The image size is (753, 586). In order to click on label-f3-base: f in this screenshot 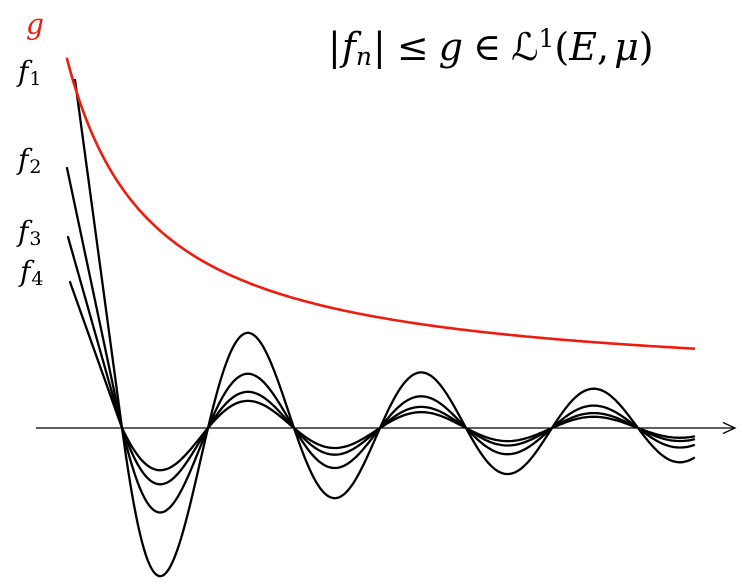, I will do `click(23, 231)`.